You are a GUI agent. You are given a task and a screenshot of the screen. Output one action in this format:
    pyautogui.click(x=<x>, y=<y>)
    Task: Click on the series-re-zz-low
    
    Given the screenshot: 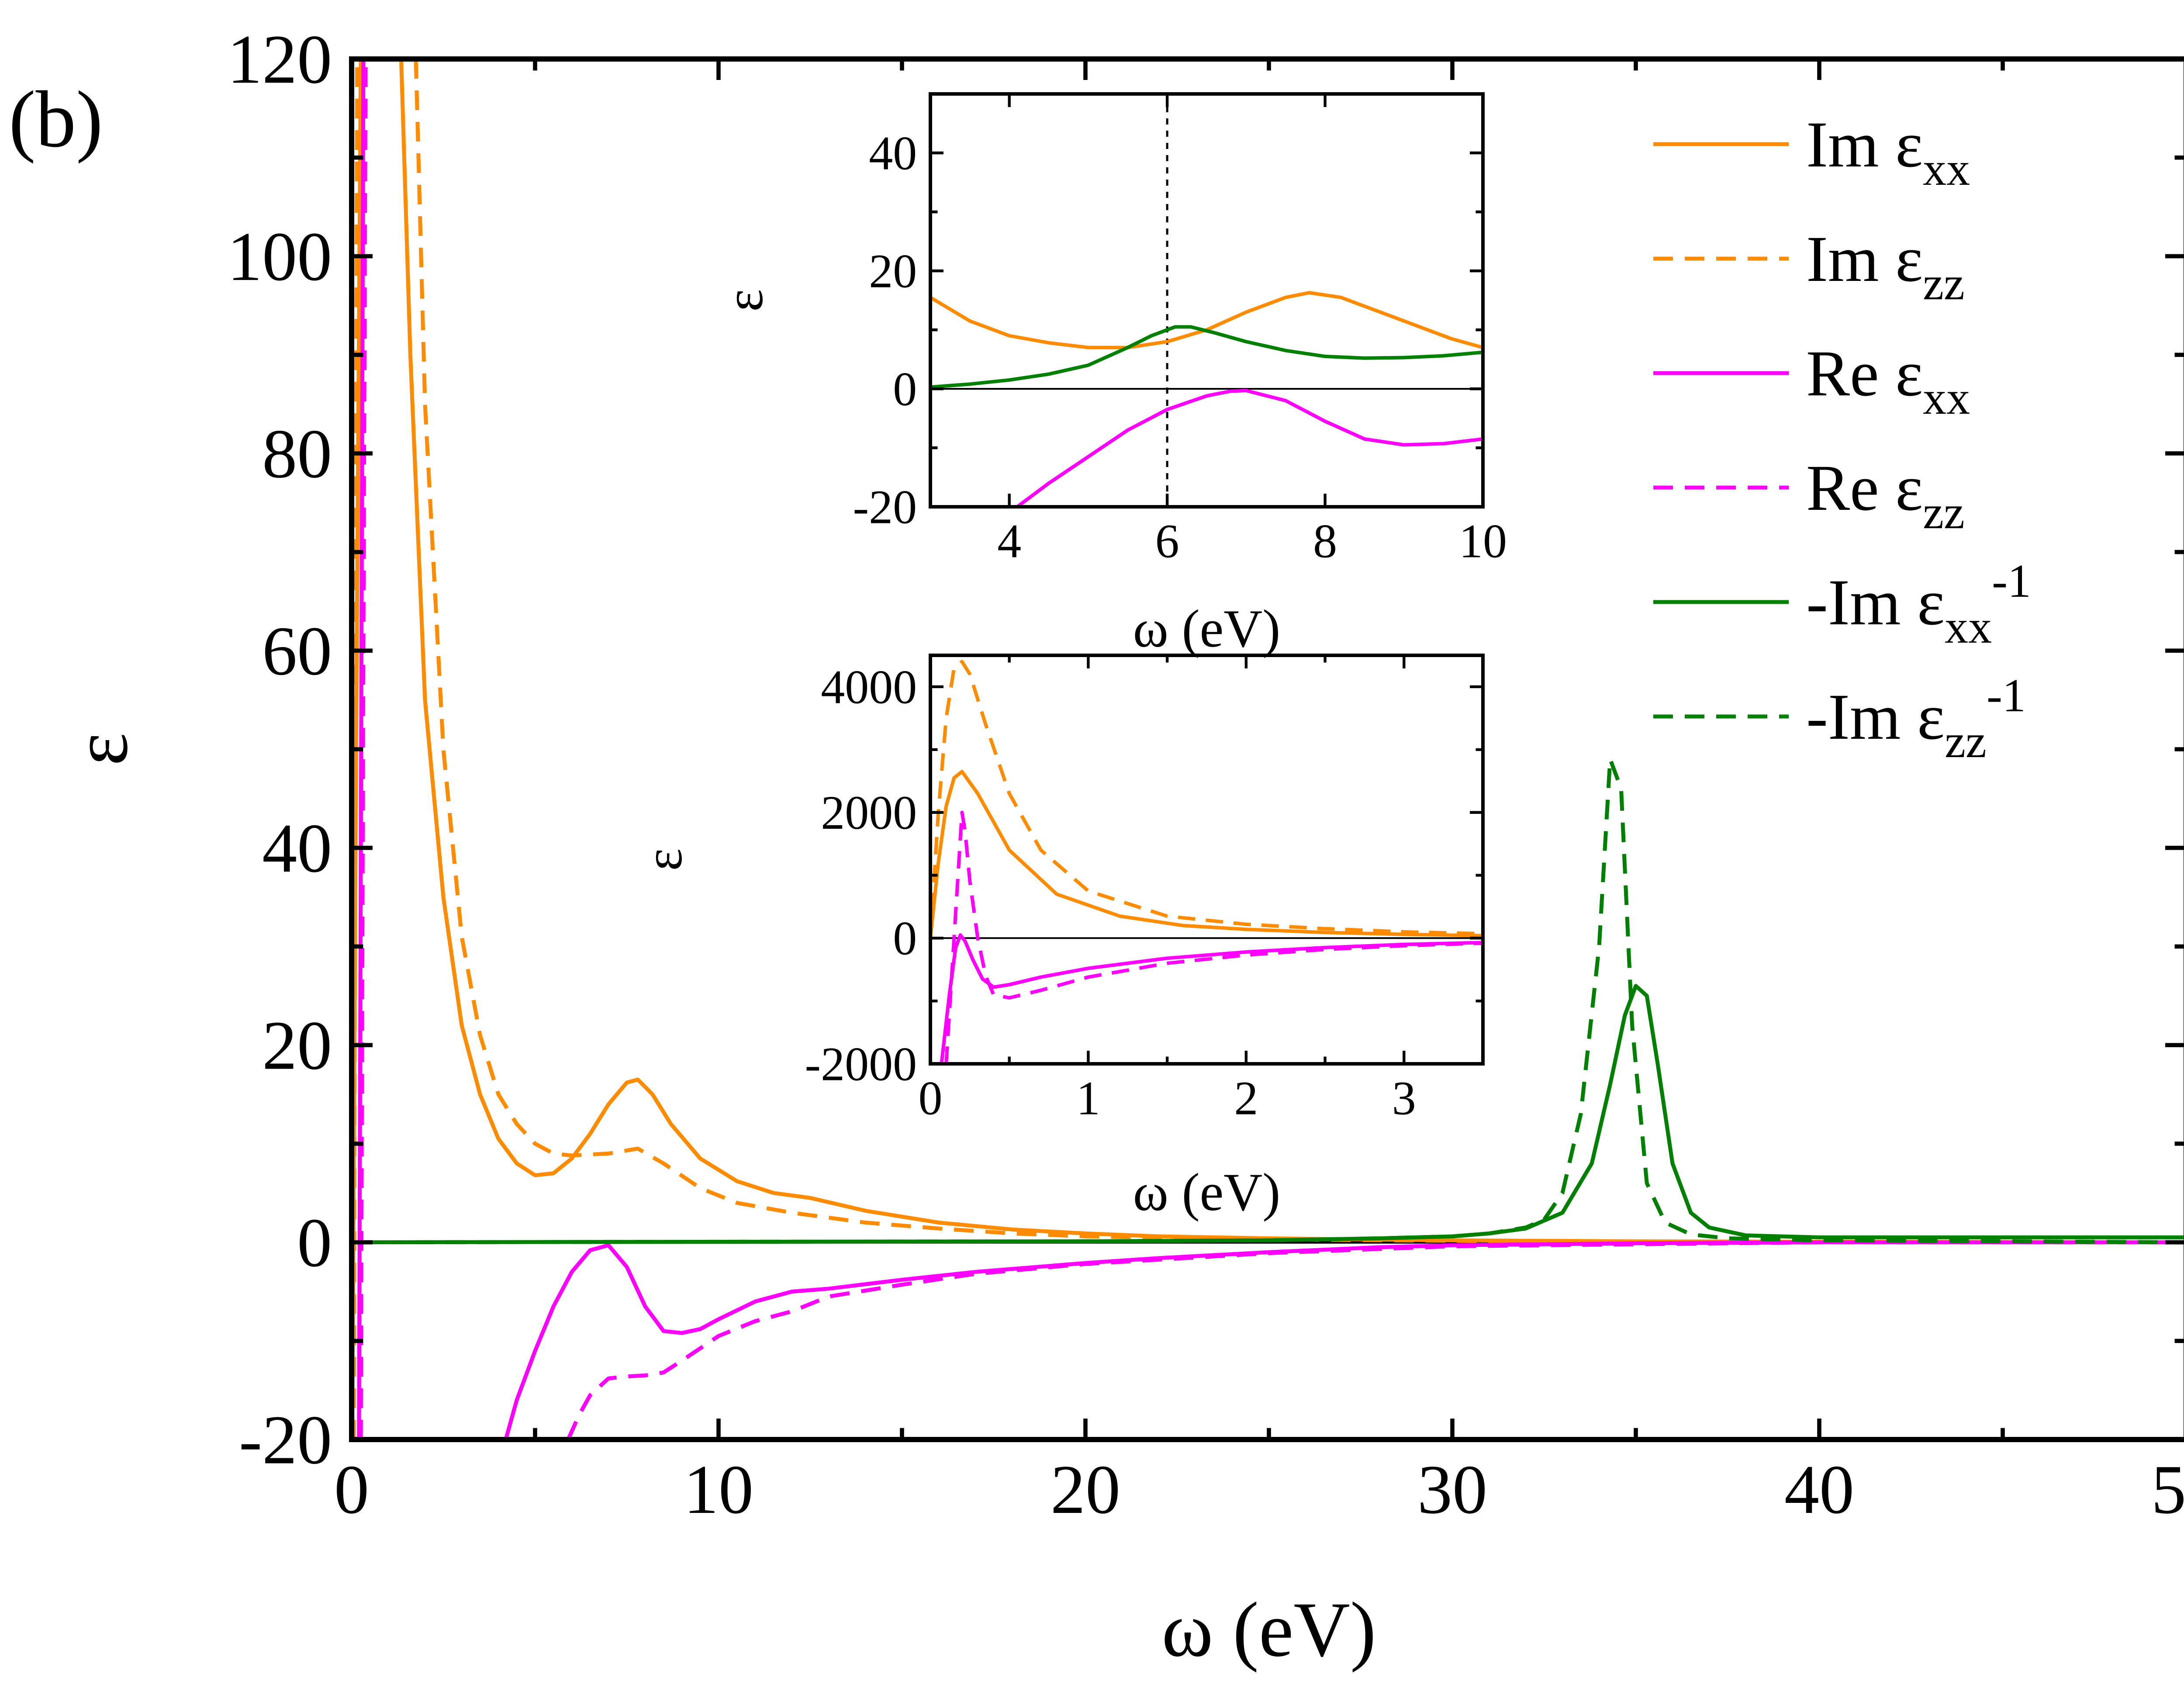 What is the action you would take?
    pyautogui.click(x=363, y=750)
    